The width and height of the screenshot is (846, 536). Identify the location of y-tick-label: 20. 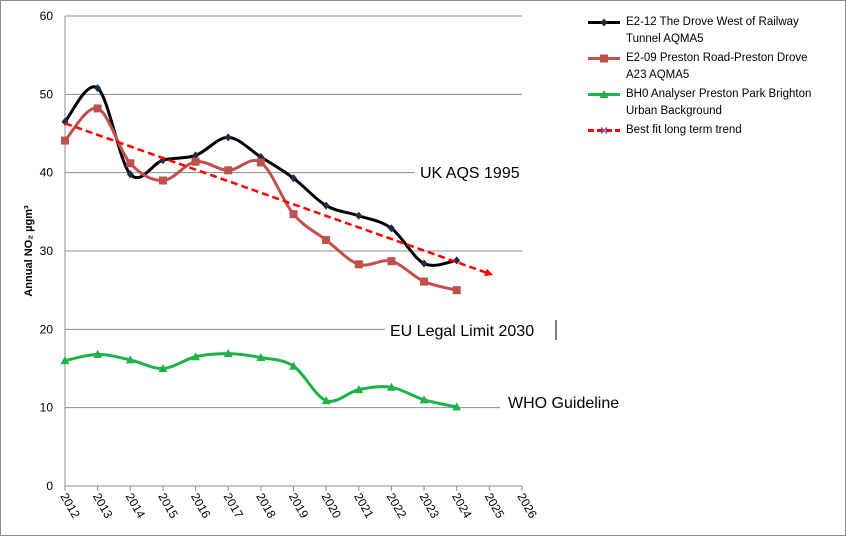
(47, 329).